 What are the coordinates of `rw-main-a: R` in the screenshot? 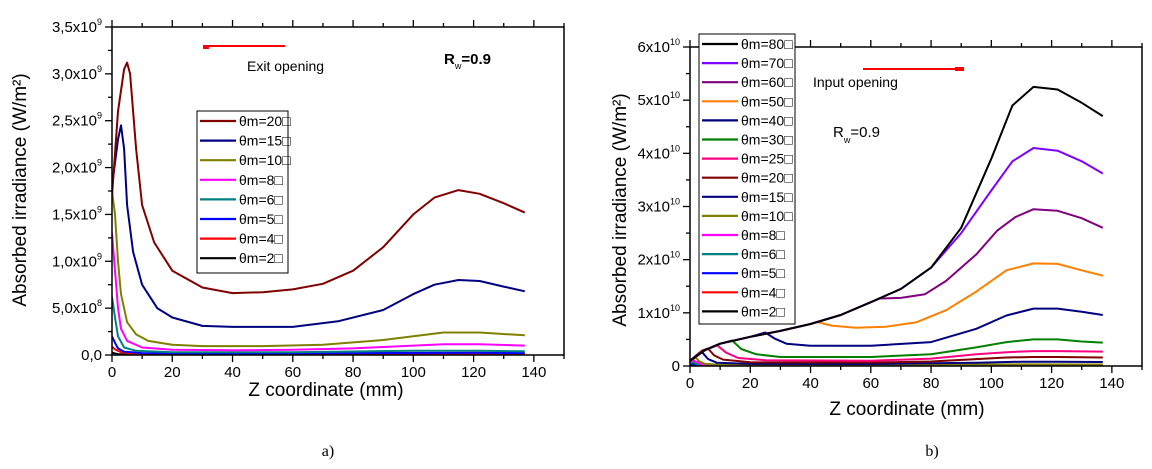 It's located at (449, 59).